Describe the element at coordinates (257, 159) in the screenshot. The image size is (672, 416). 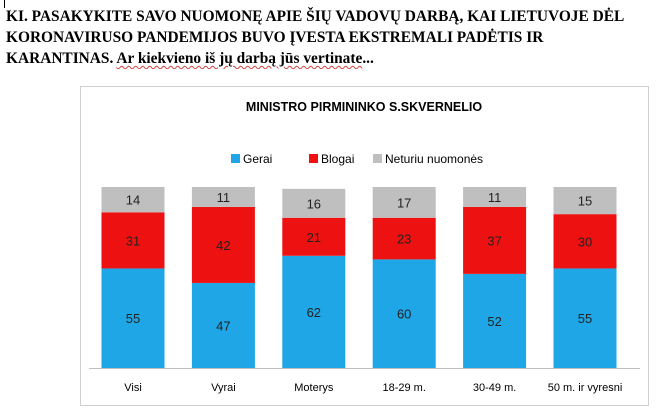
I see `legend-label-0: Gerai` at that location.